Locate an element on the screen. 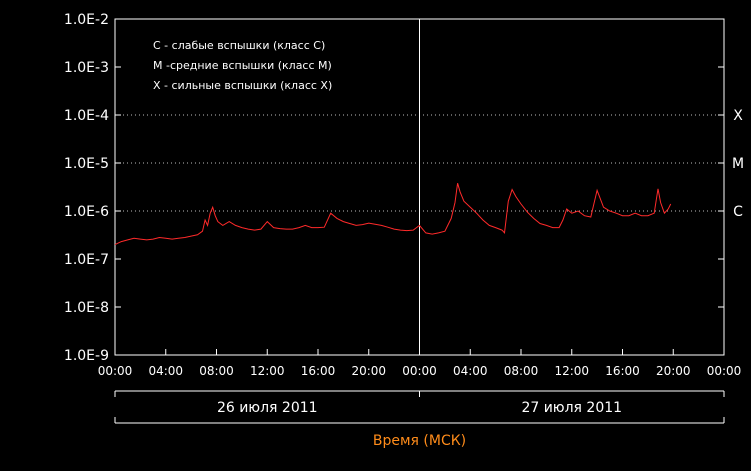 This screenshot has width=751, height=471. legend-entry: M -средние вспышки (класс M) is located at coordinates (242, 65).